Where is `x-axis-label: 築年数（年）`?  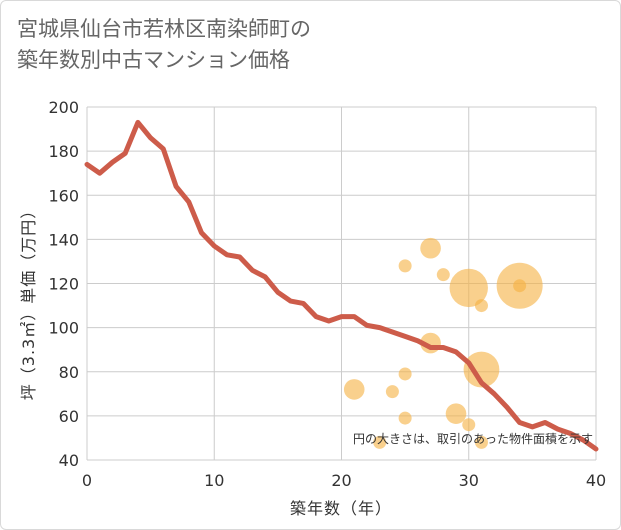
x-axis-label: 築年数（年） is located at coordinates (341, 508).